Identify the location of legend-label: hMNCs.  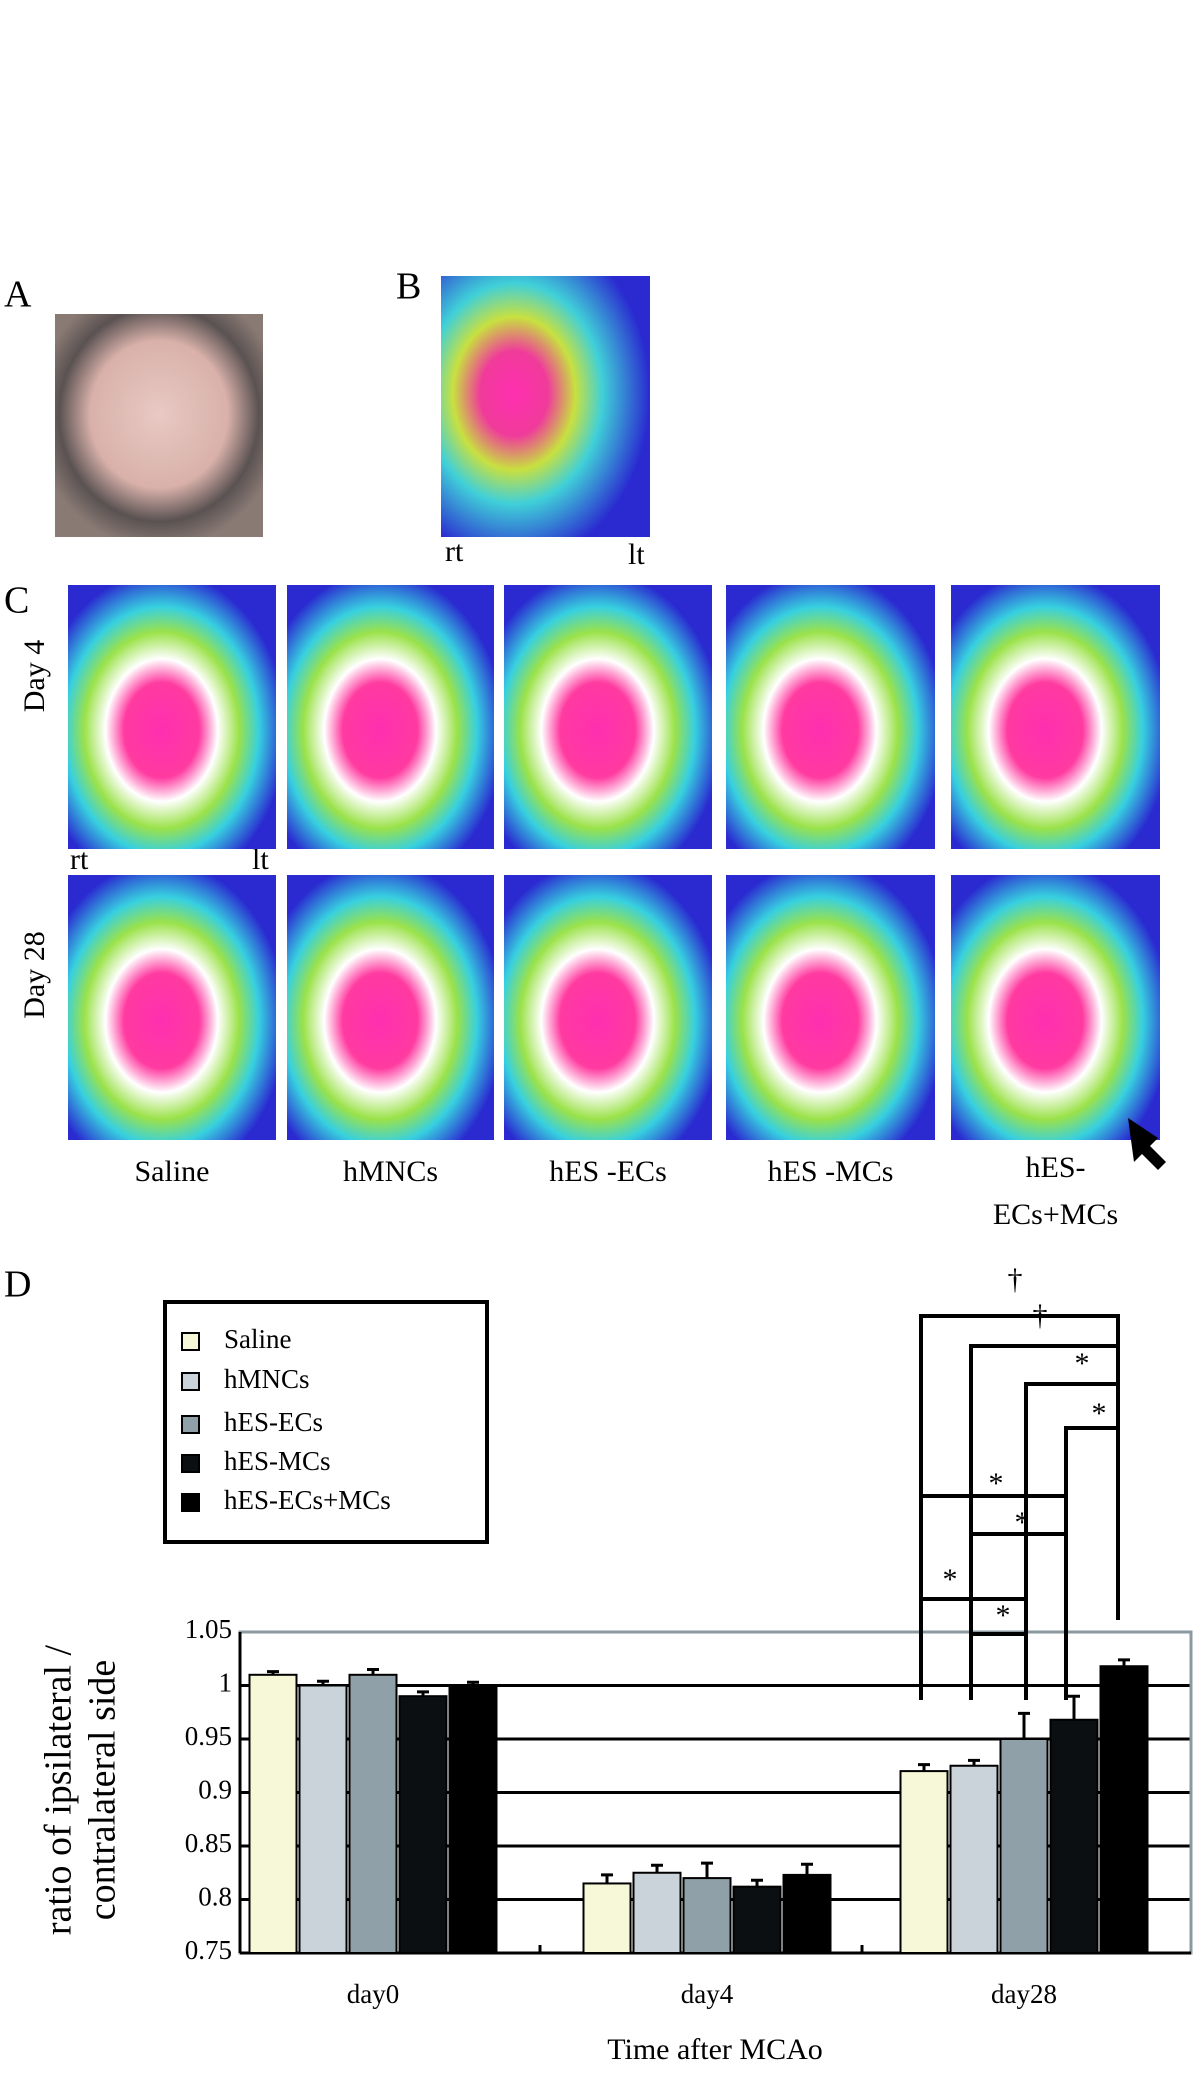
(267, 1379).